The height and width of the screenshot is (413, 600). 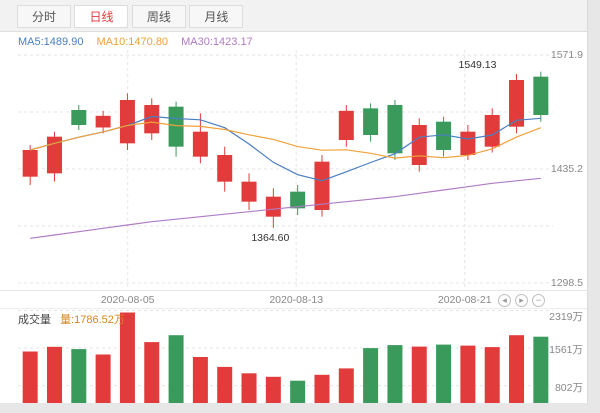 I want to click on zoom-out-button: −, so click(x=538, y=300).